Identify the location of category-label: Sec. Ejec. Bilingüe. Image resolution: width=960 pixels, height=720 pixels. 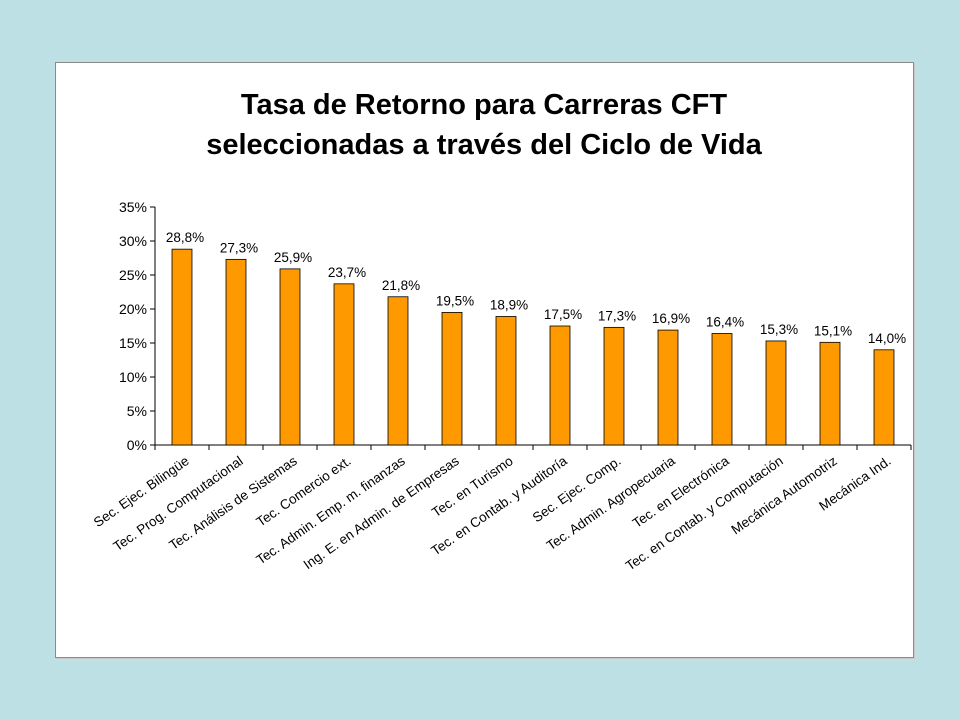
(141, 491).